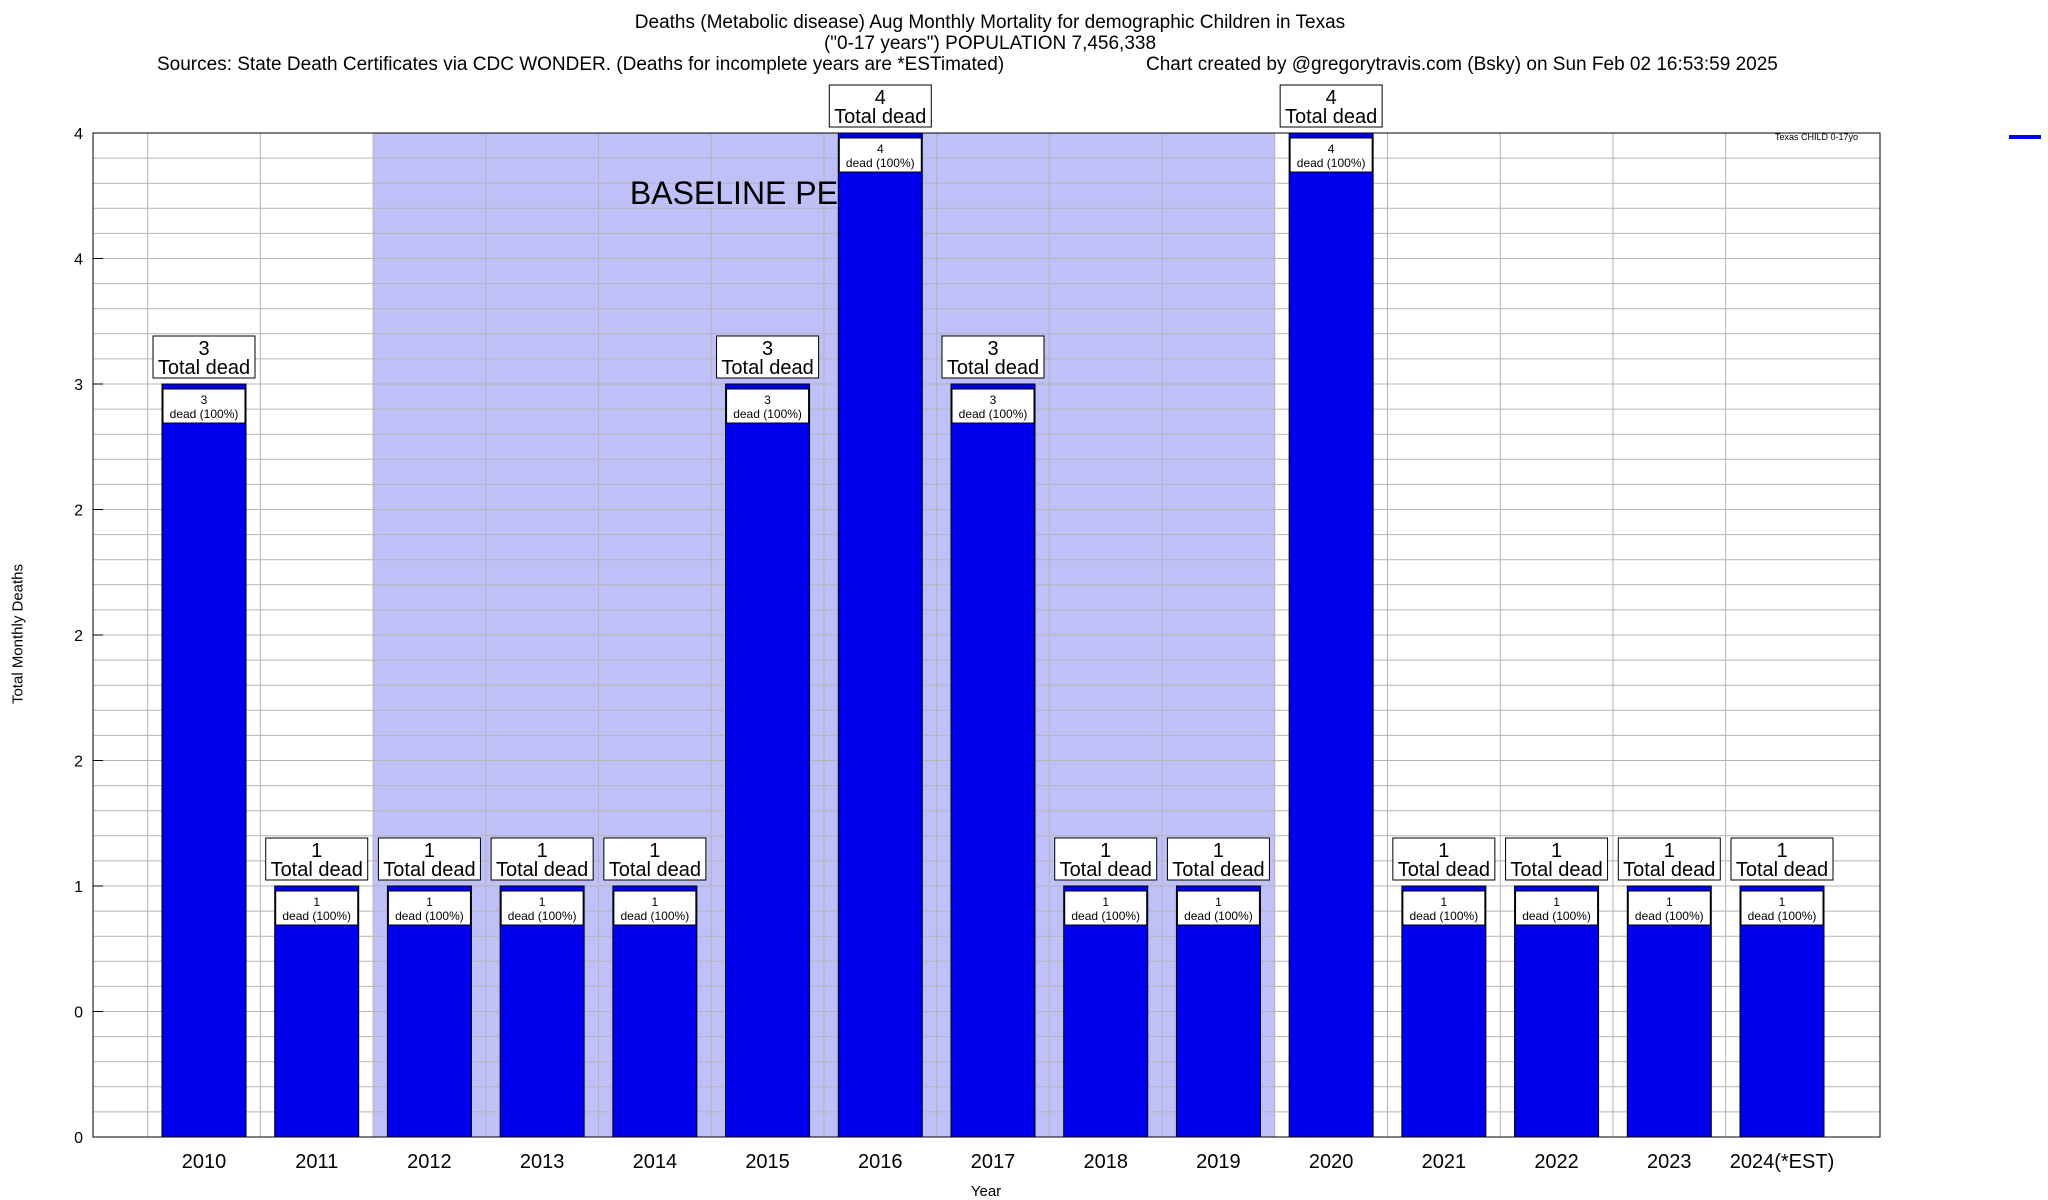  I want to click on x-tick-label: 2016, so click(880, 1162).